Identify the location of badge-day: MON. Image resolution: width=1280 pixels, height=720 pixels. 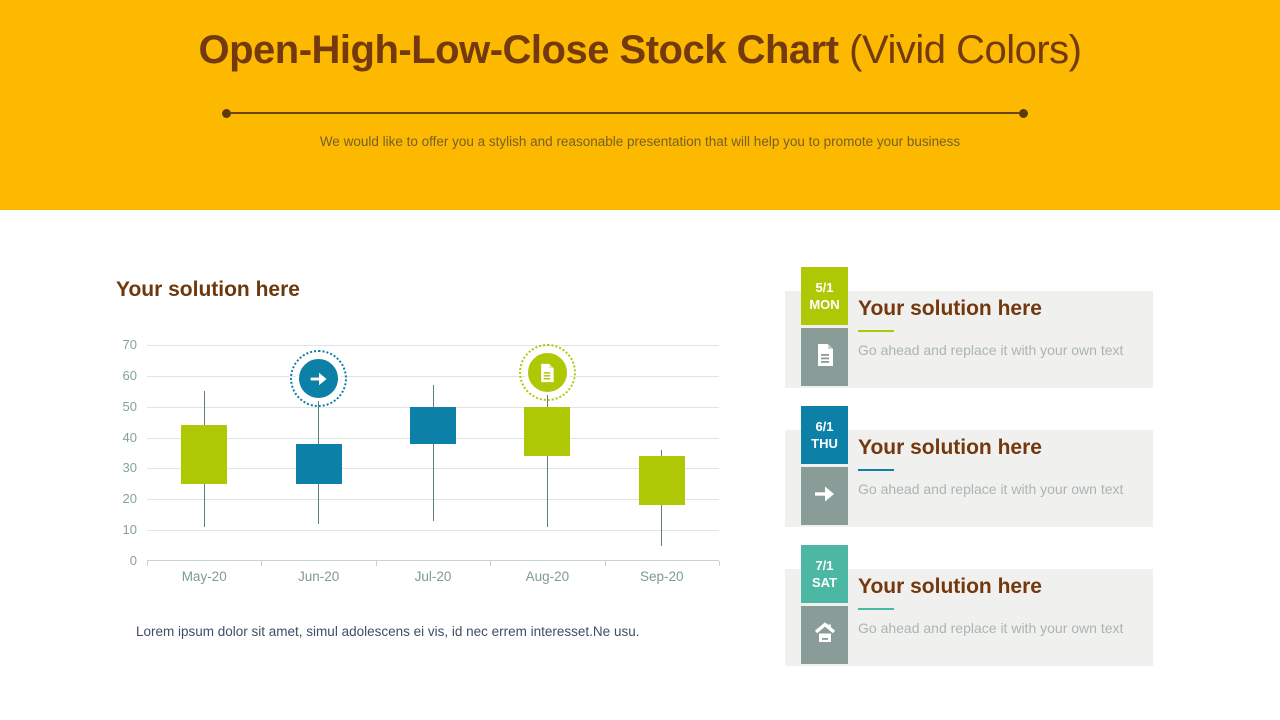
(824, 304).